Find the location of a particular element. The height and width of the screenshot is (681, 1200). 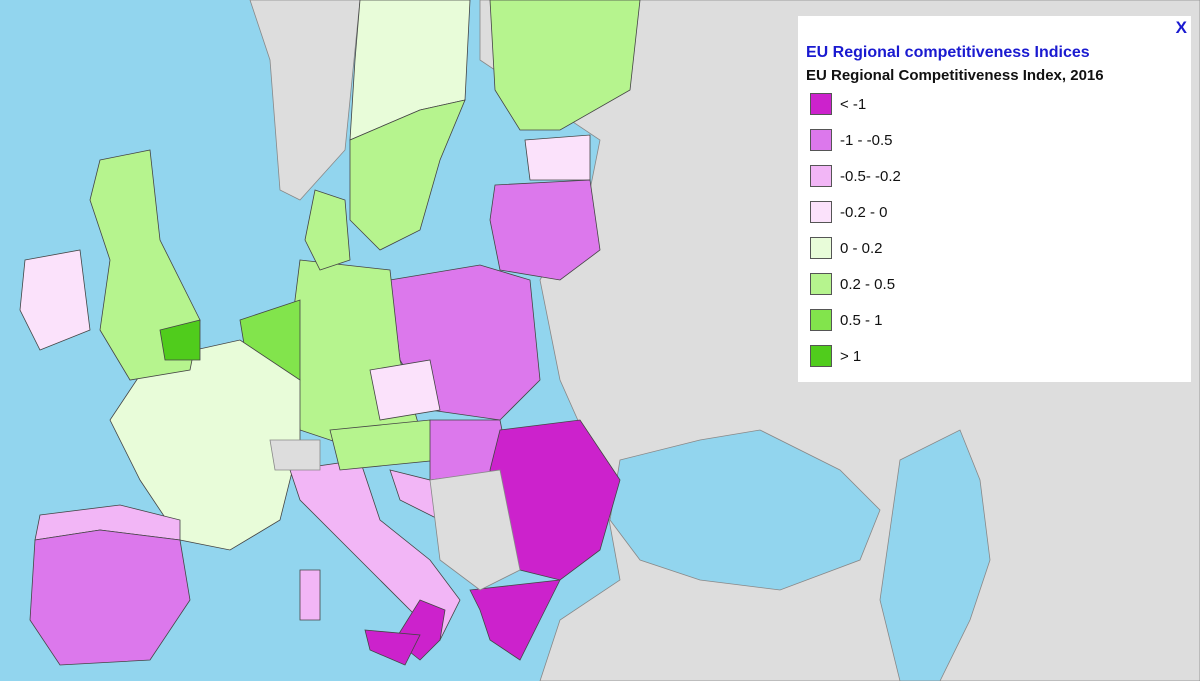

sweden-south is located at coordinates (407, 175).